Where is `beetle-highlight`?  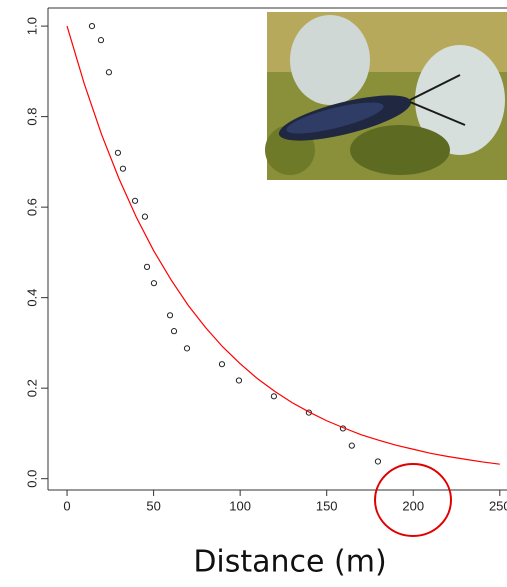 beetle-highlight is located at coordinates (335, 118).